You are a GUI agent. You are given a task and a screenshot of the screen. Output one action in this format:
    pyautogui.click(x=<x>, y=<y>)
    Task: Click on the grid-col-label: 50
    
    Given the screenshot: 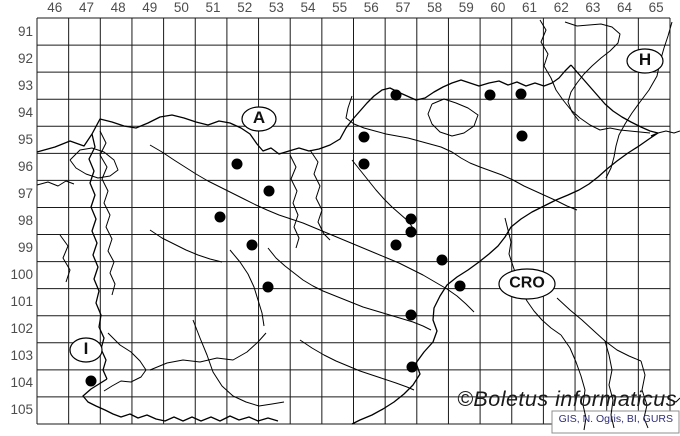 What is the action you would take?
    pyautogui.click(x=181, y=7)
    